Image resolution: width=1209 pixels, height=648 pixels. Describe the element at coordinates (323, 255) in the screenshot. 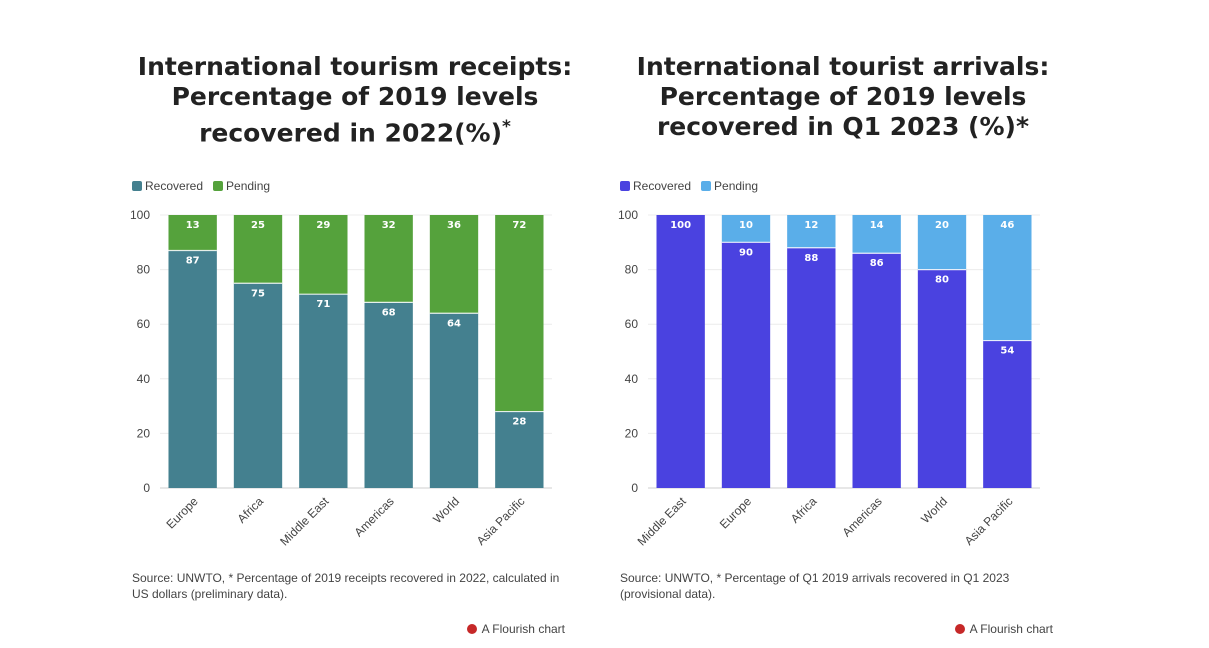

I see `bar-pending-middle-east` at that location.